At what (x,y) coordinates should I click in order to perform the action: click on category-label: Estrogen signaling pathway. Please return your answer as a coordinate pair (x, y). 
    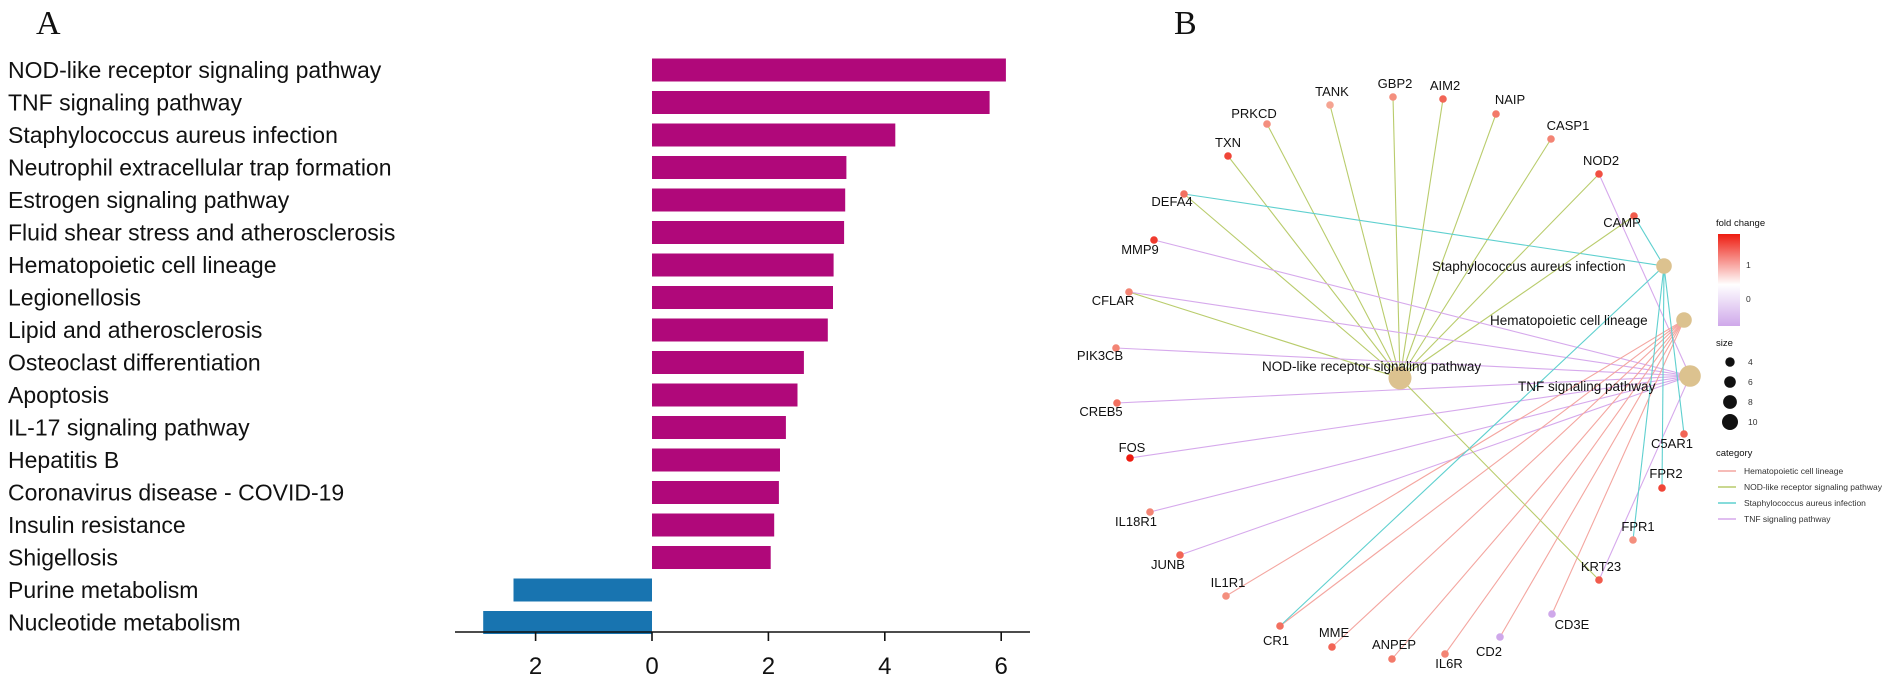
    Looking at the image, I should click on (149, 200).